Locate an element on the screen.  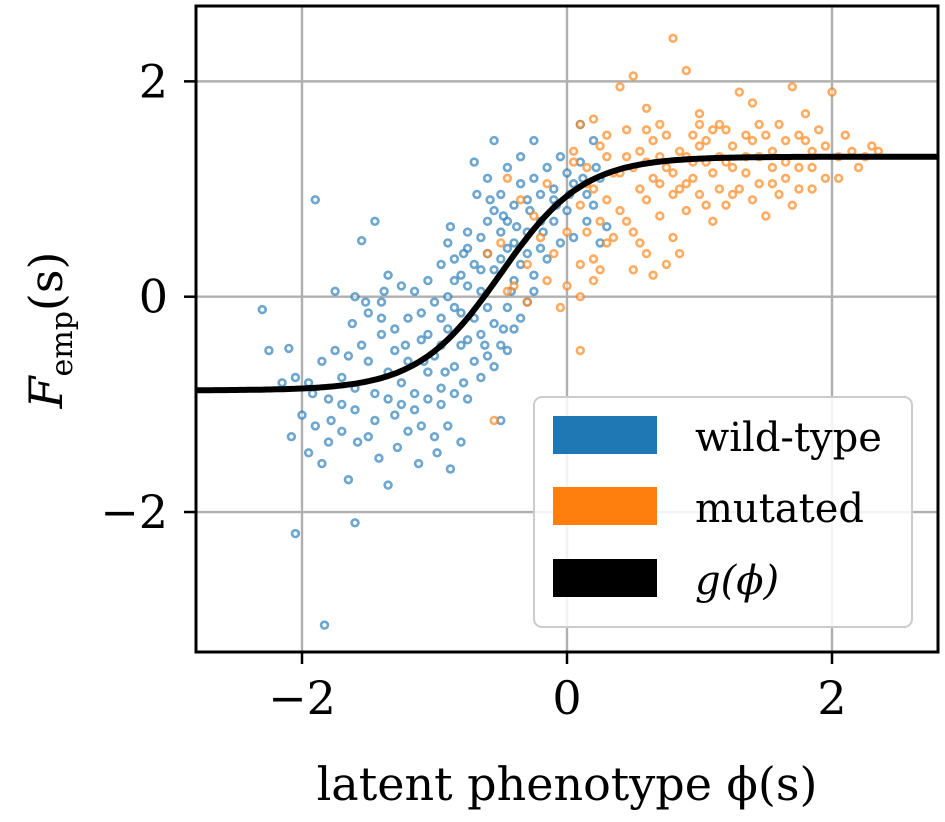
legend-label-curve: g(ϕ) is located at coordinates (737, 581).